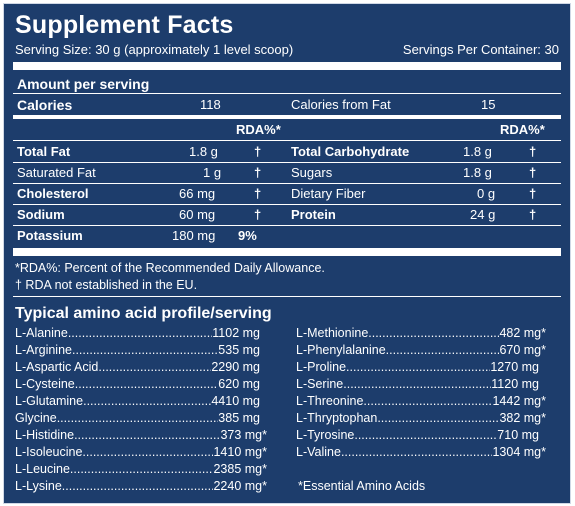  I want to click on calories-label: Calories, so click(45, 105).